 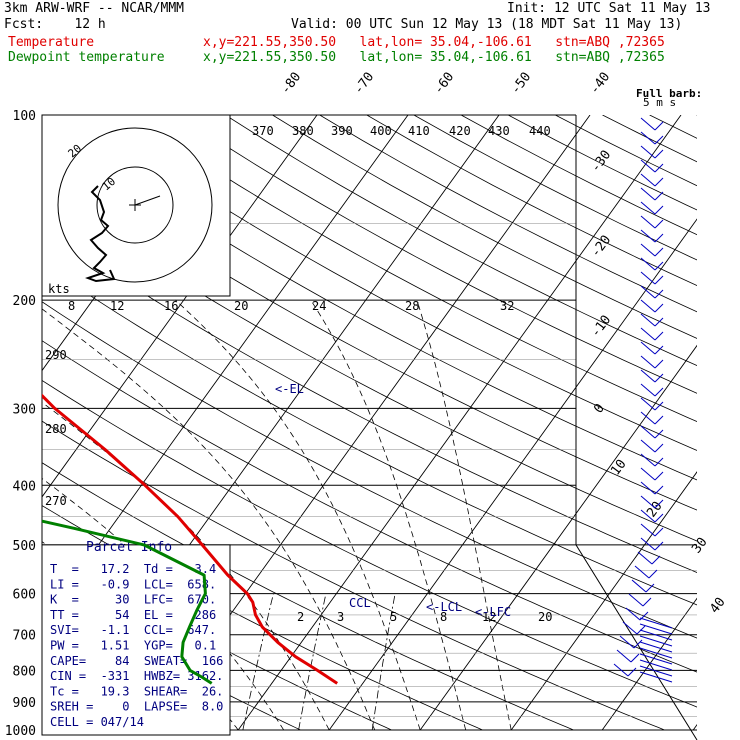 I want to click on dewpoint-profile, so click(x=127, y=602).